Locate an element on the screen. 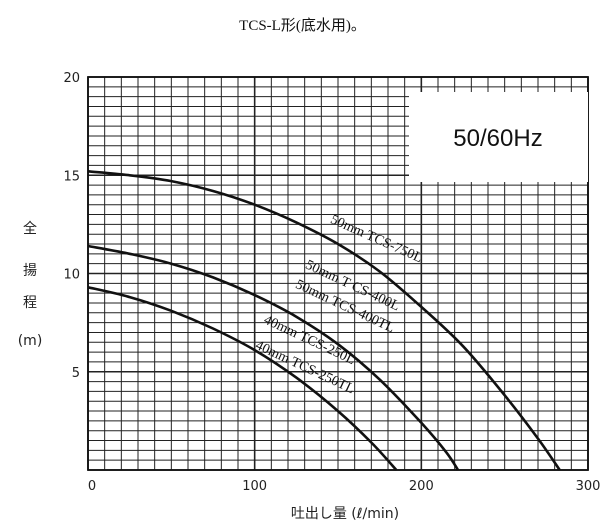 This screenshot has height=529, width=605. y-axis-label-part: 揚 is located at coordinates (30, 270).